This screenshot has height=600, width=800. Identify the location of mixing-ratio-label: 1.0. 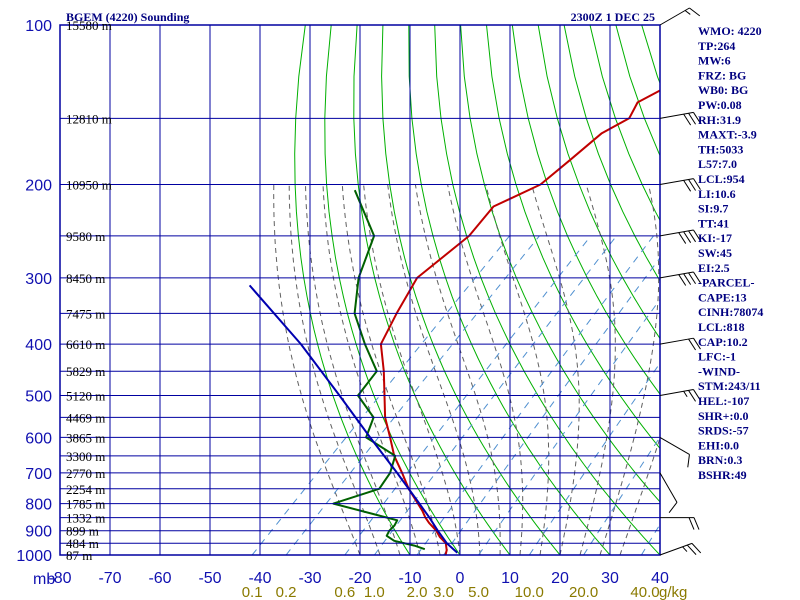
(374, 592).